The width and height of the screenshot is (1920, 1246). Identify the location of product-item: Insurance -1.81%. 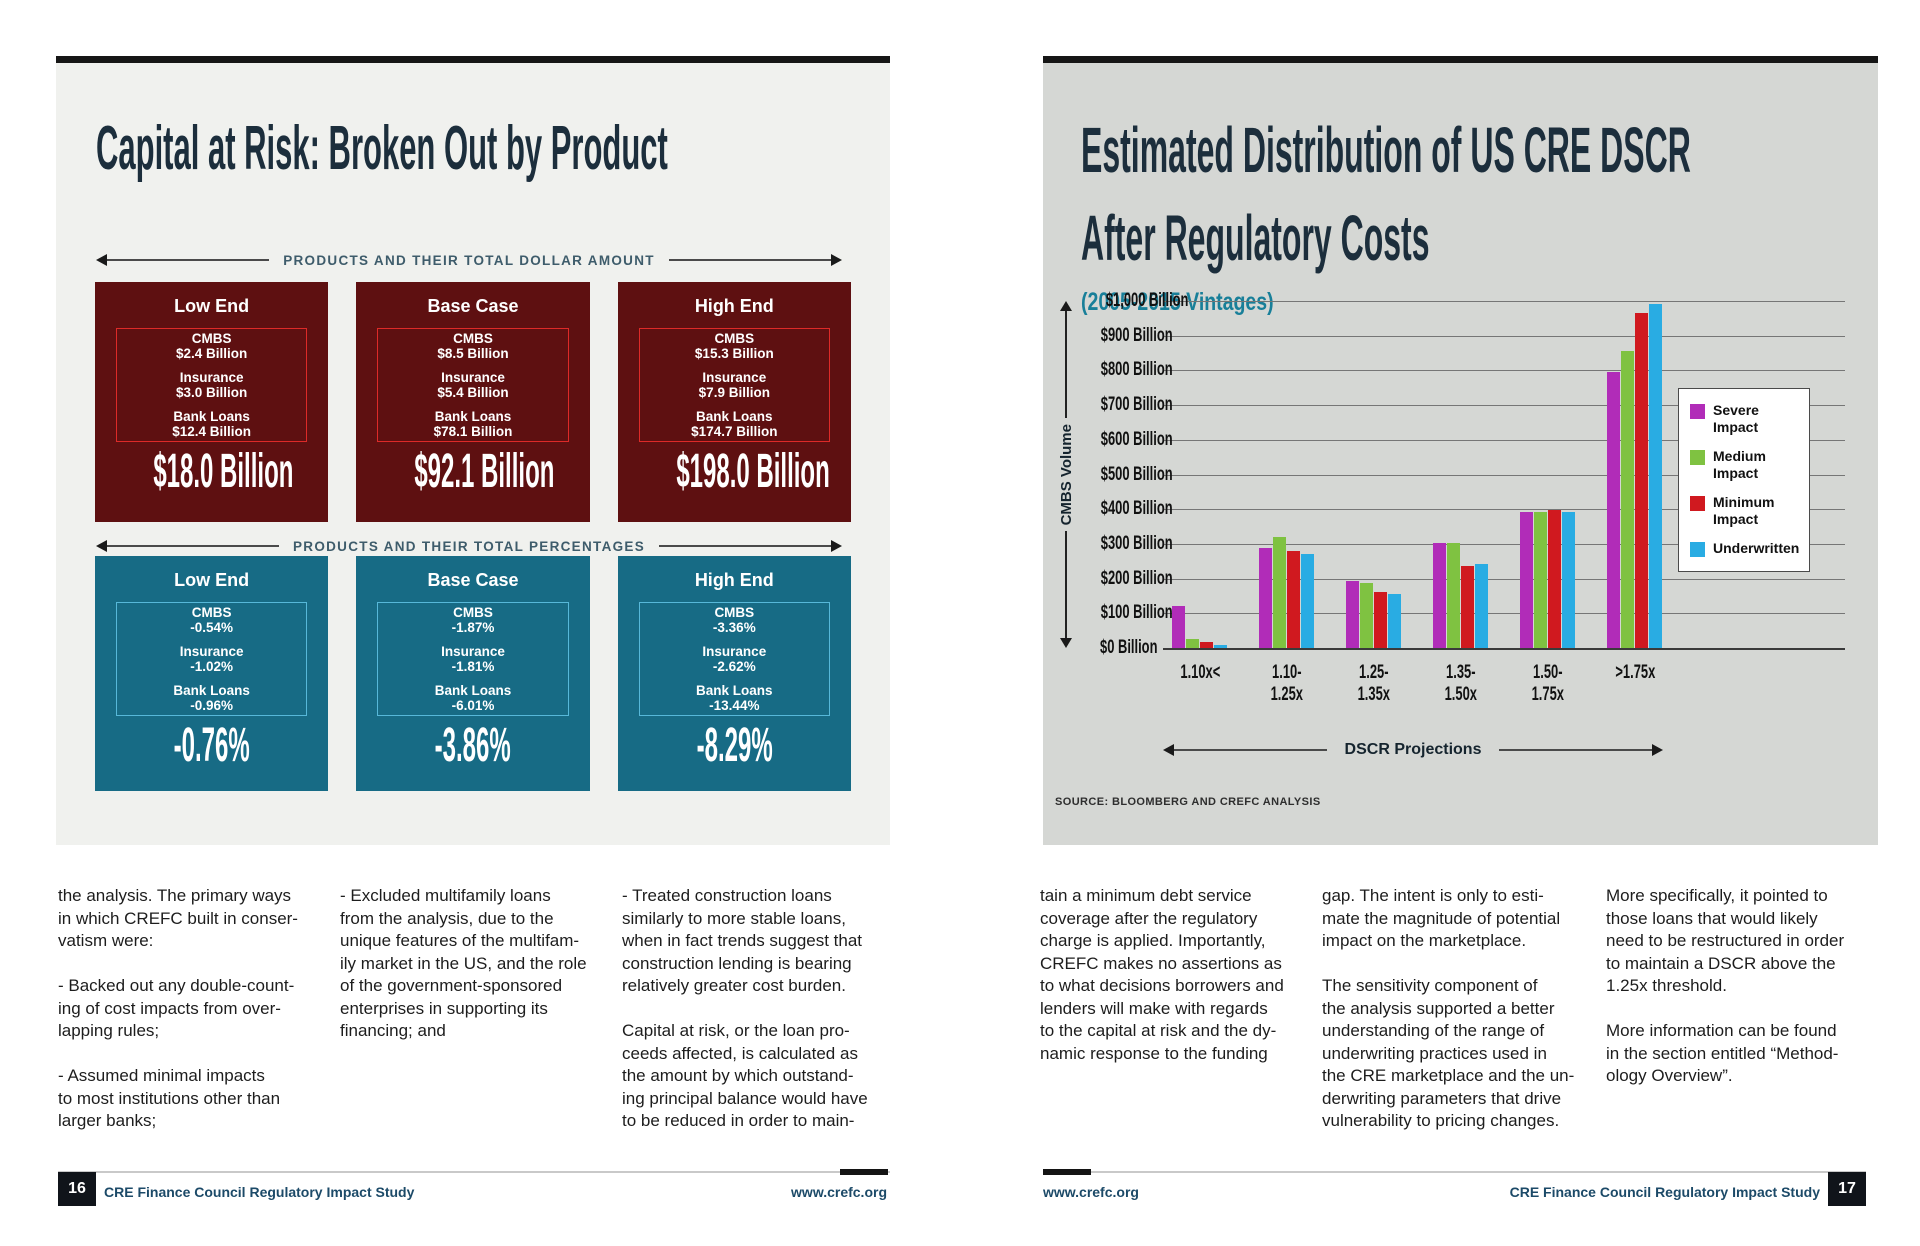
(473, 659).